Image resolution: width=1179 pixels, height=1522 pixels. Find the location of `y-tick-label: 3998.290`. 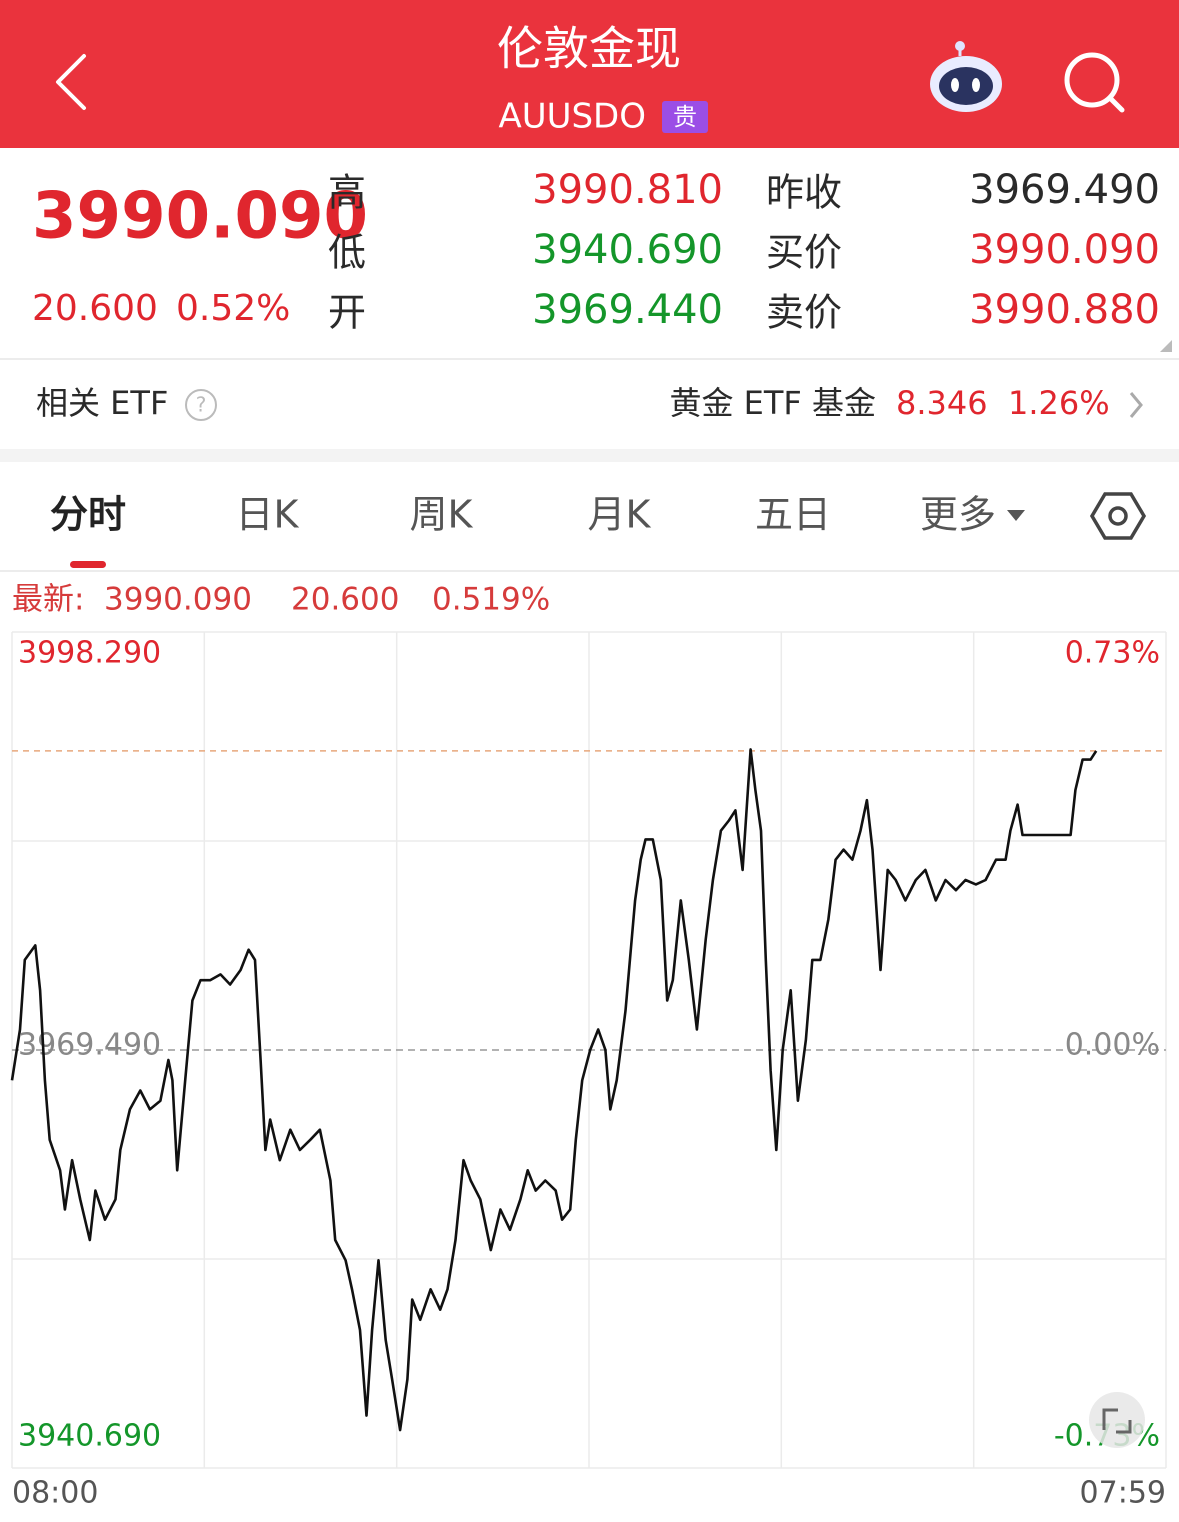

y-tick-label: 3998.290 is located at coordinates (89, 653).